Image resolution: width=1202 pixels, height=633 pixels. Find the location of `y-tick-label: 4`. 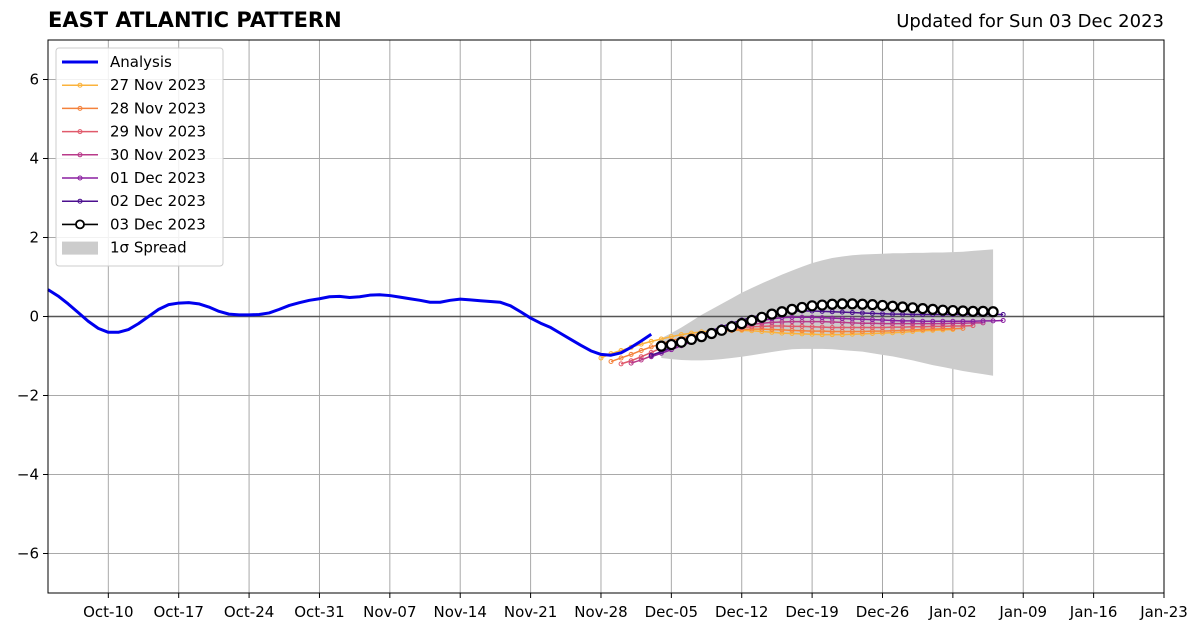

y-tick-label: 4 is located at coordinates (34, 159).